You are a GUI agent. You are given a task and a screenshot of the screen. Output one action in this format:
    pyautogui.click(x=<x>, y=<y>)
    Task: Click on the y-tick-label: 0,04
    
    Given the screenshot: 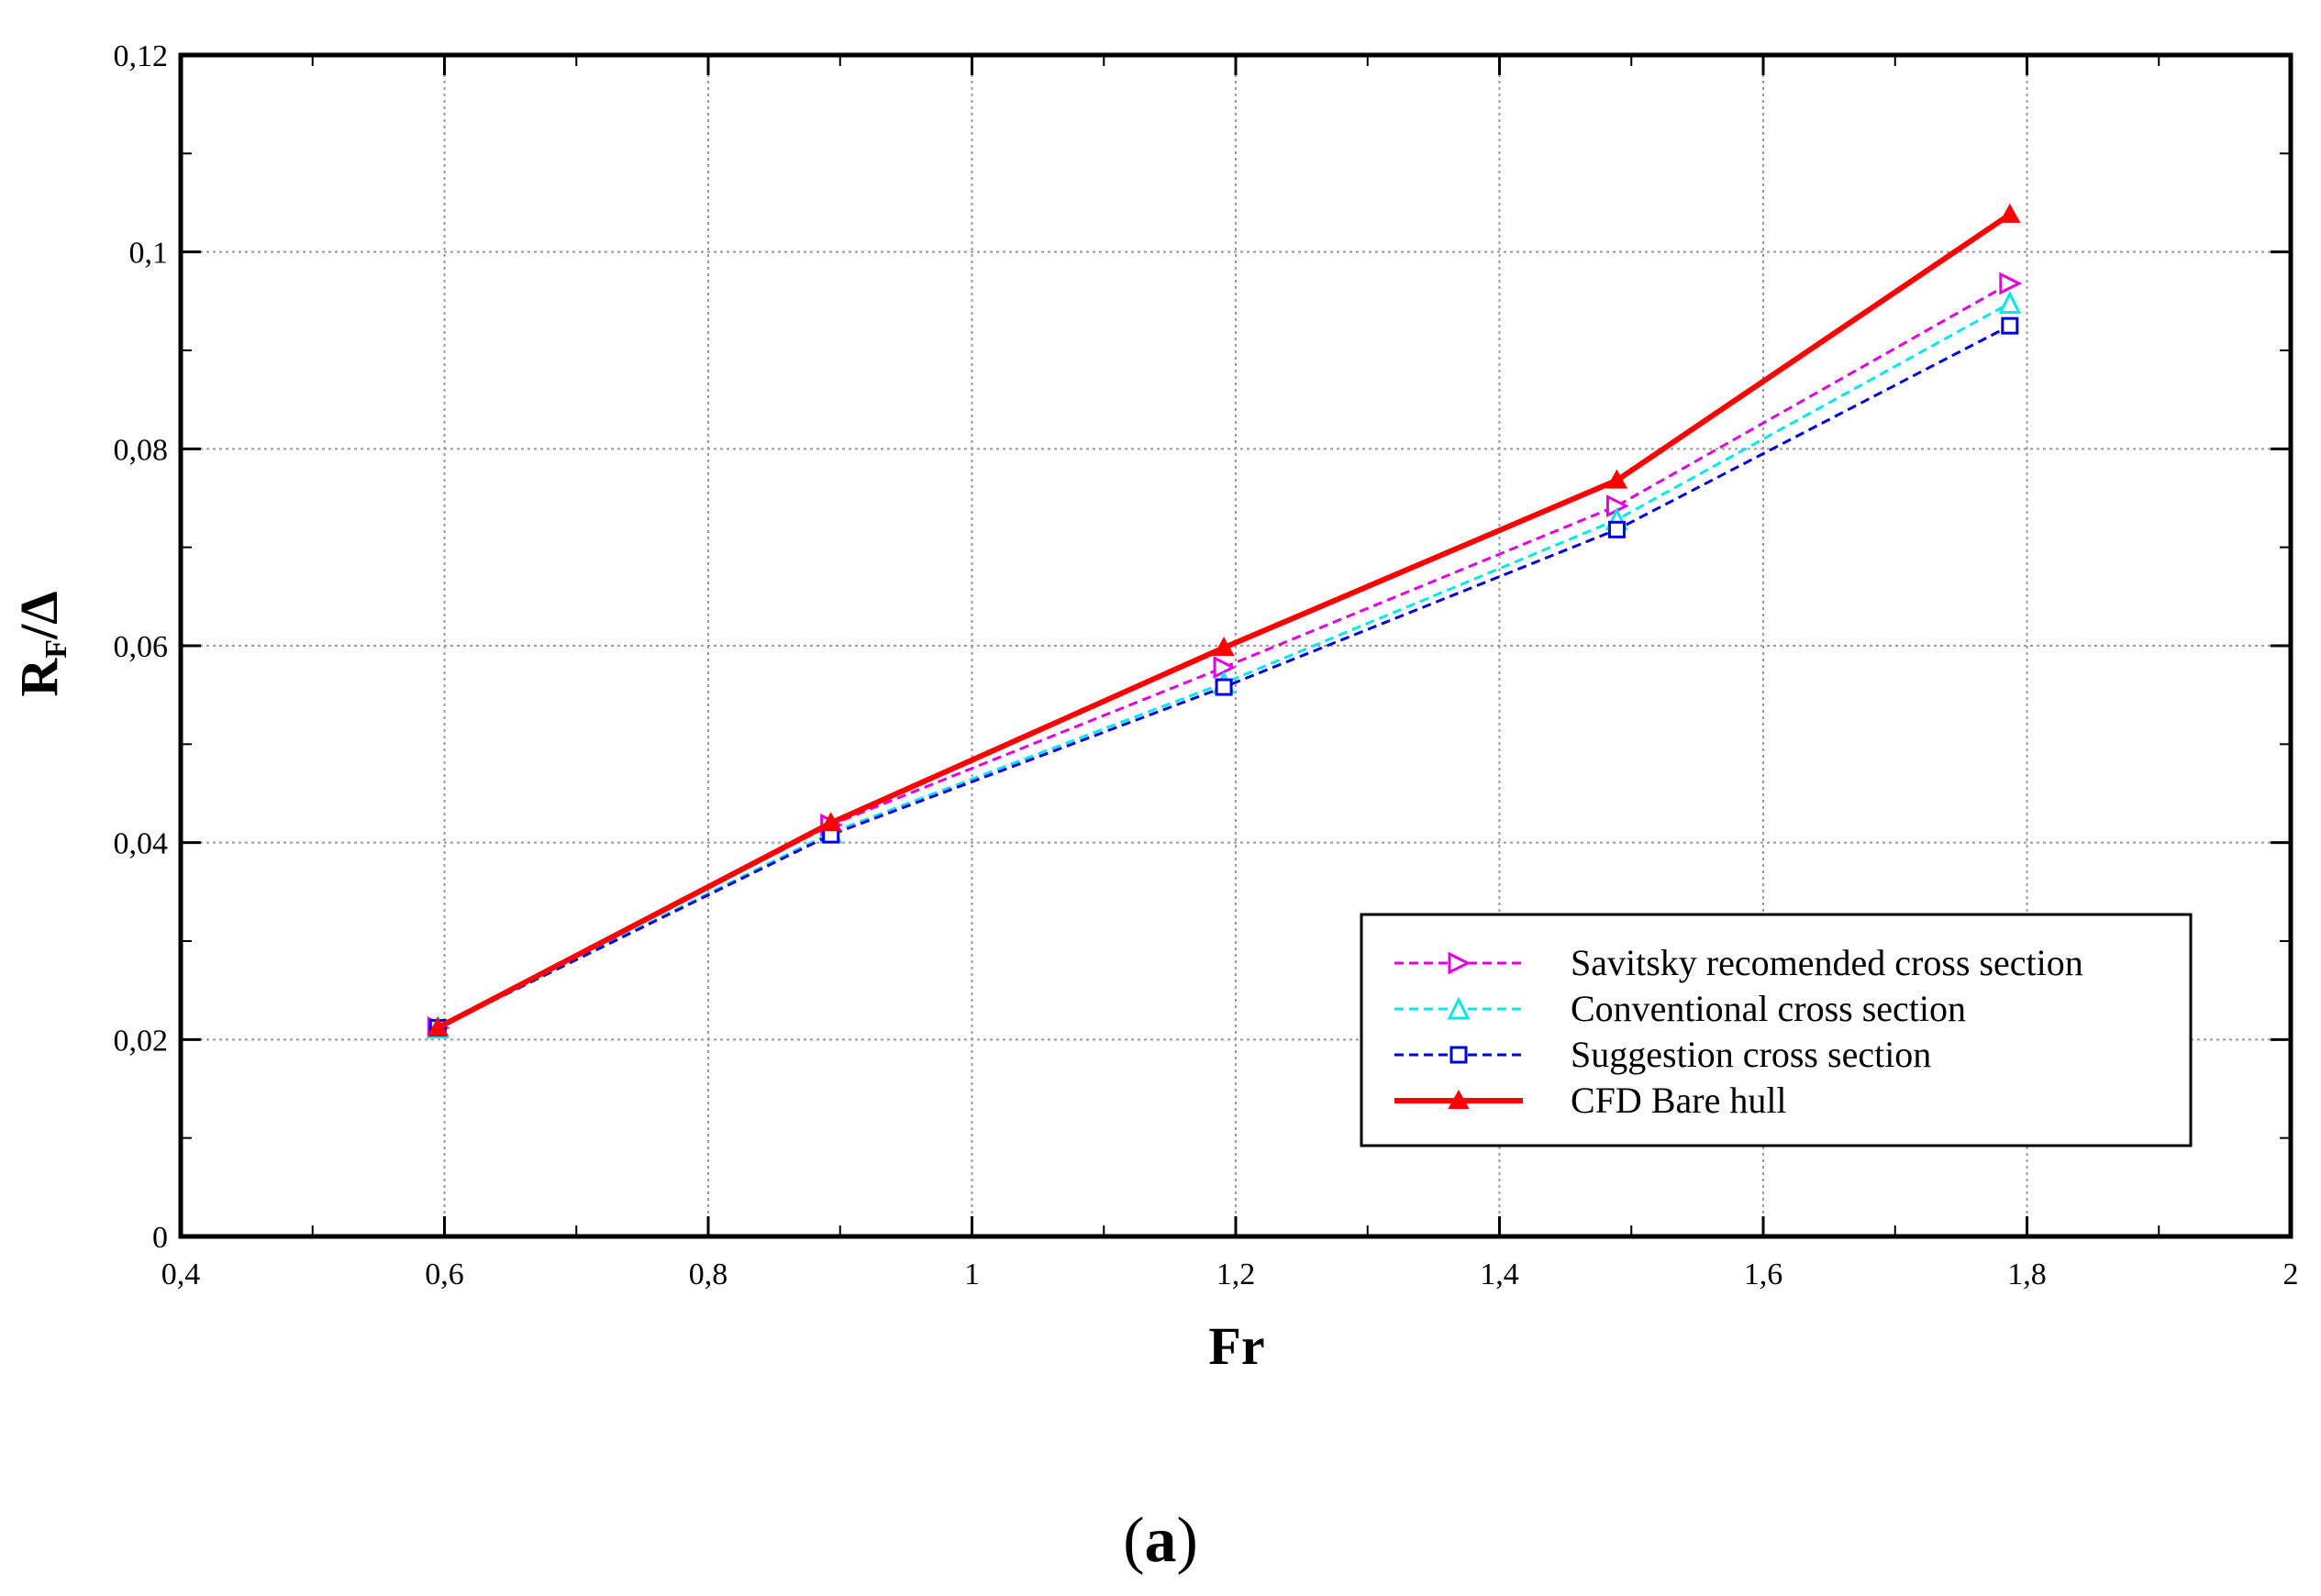 What is the action you would take?
    pyautogui.click(x=141, y=844)
    